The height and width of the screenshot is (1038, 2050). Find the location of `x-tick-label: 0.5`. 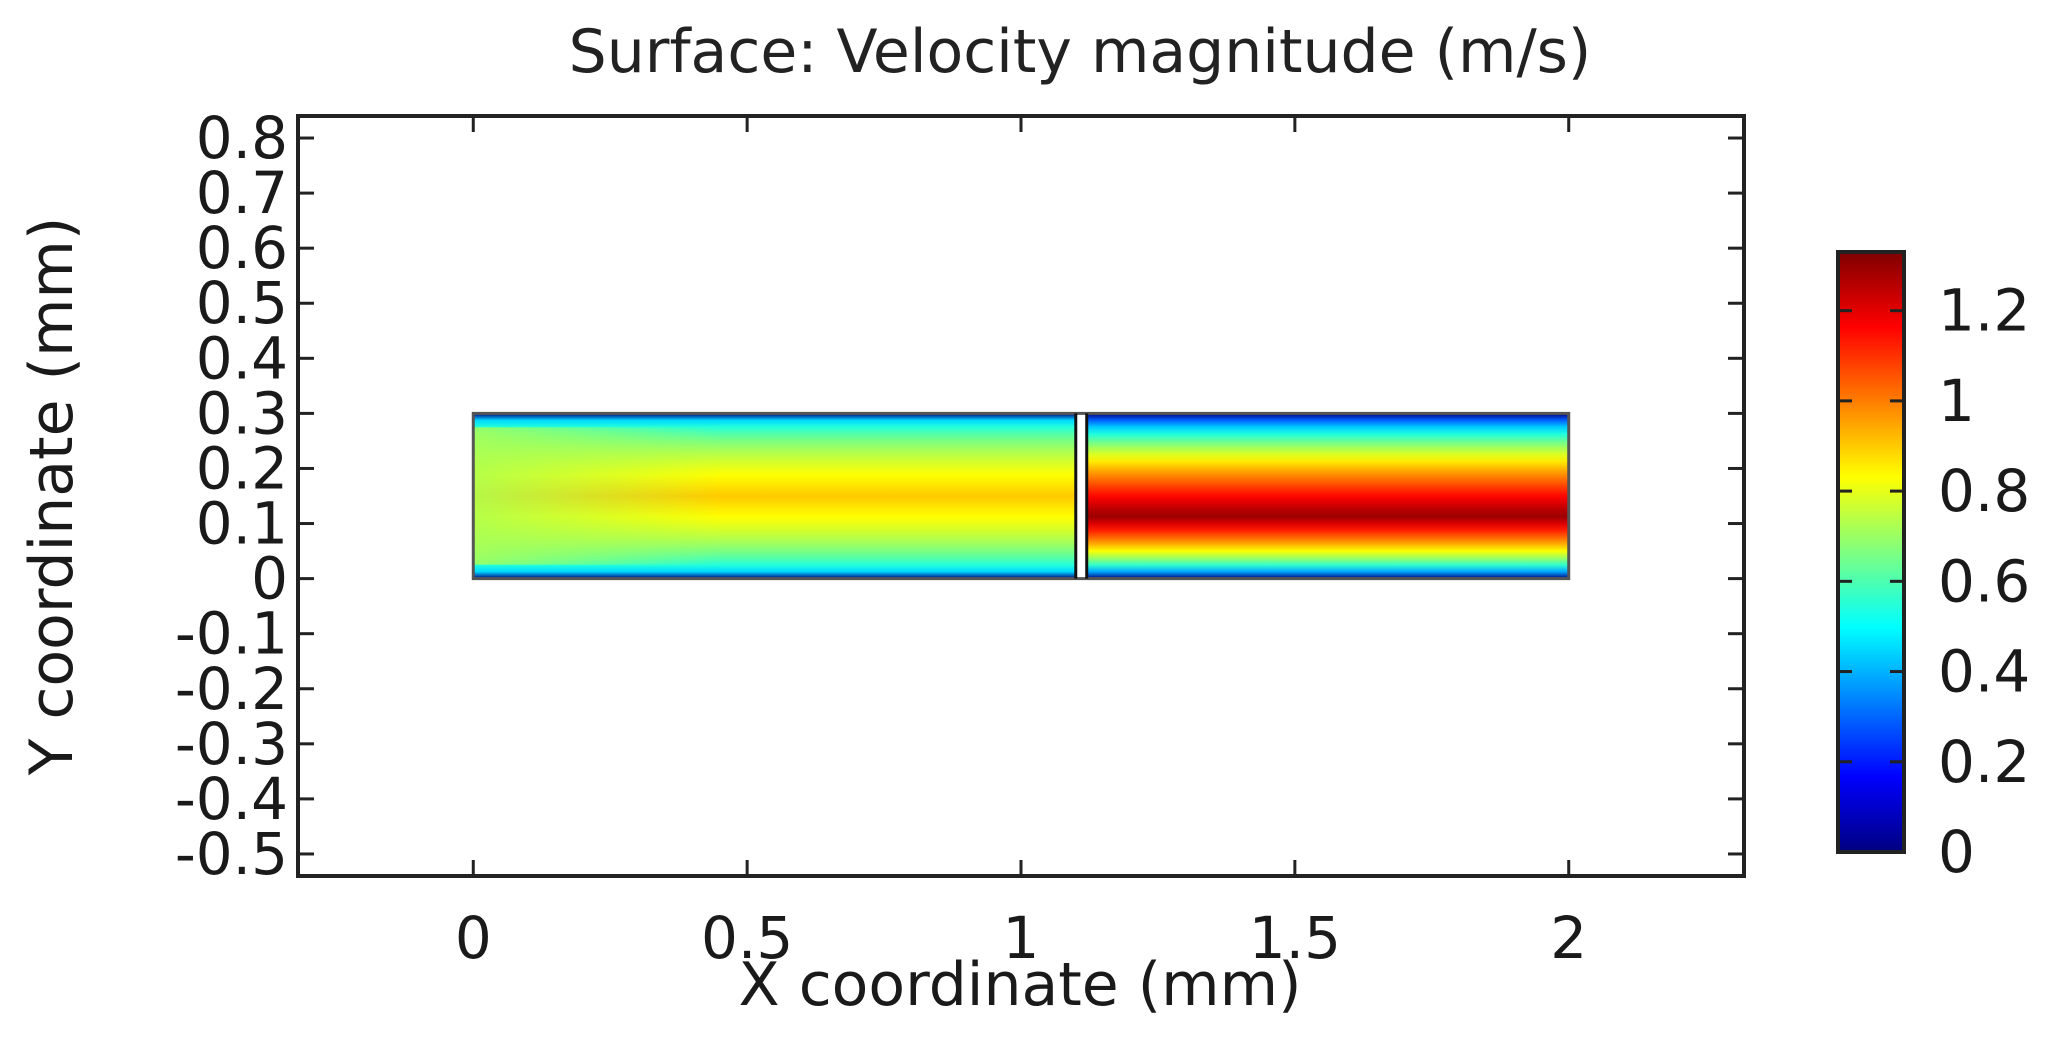

x-tick-label: 0.5 is located at coordinates (747, 938).